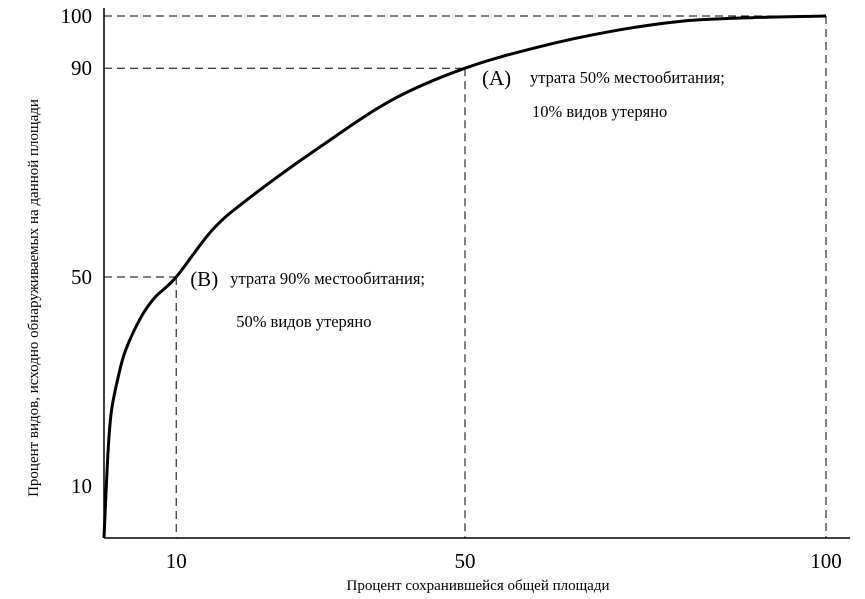 The image size is (865, 599). Describe the element at coordinates (465, 561) in the screenshot. I see `x-tick-label: 50` at that location.